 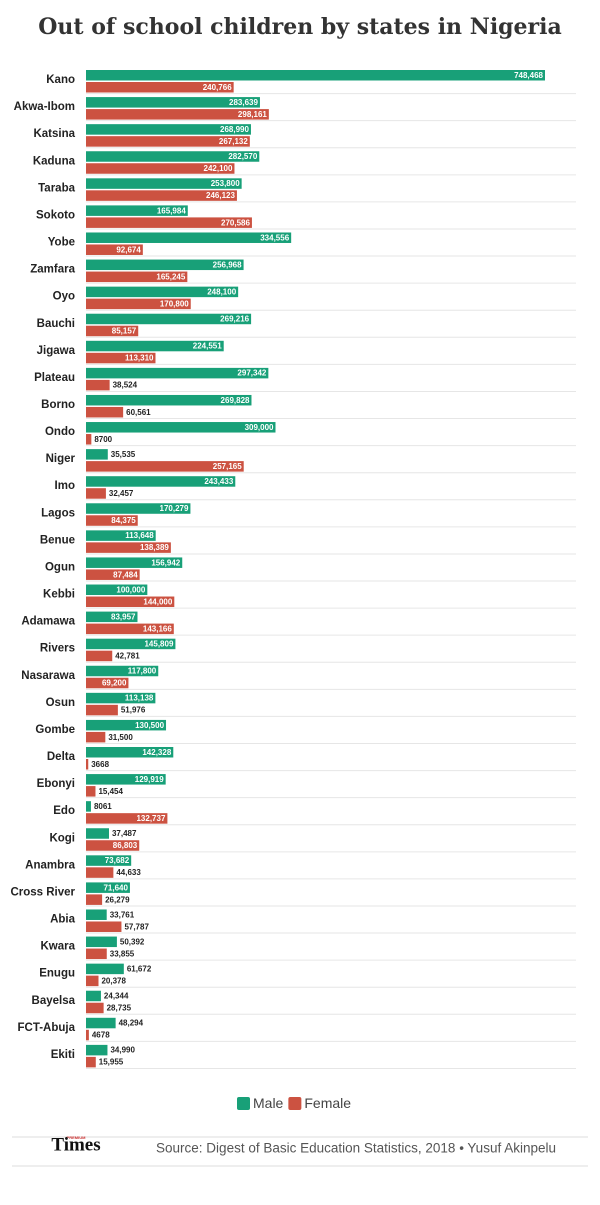 What do you see at coordinates (217, 87) in the screenshot?
I see `value-label: 240,766` at bounding box center [217, 87].